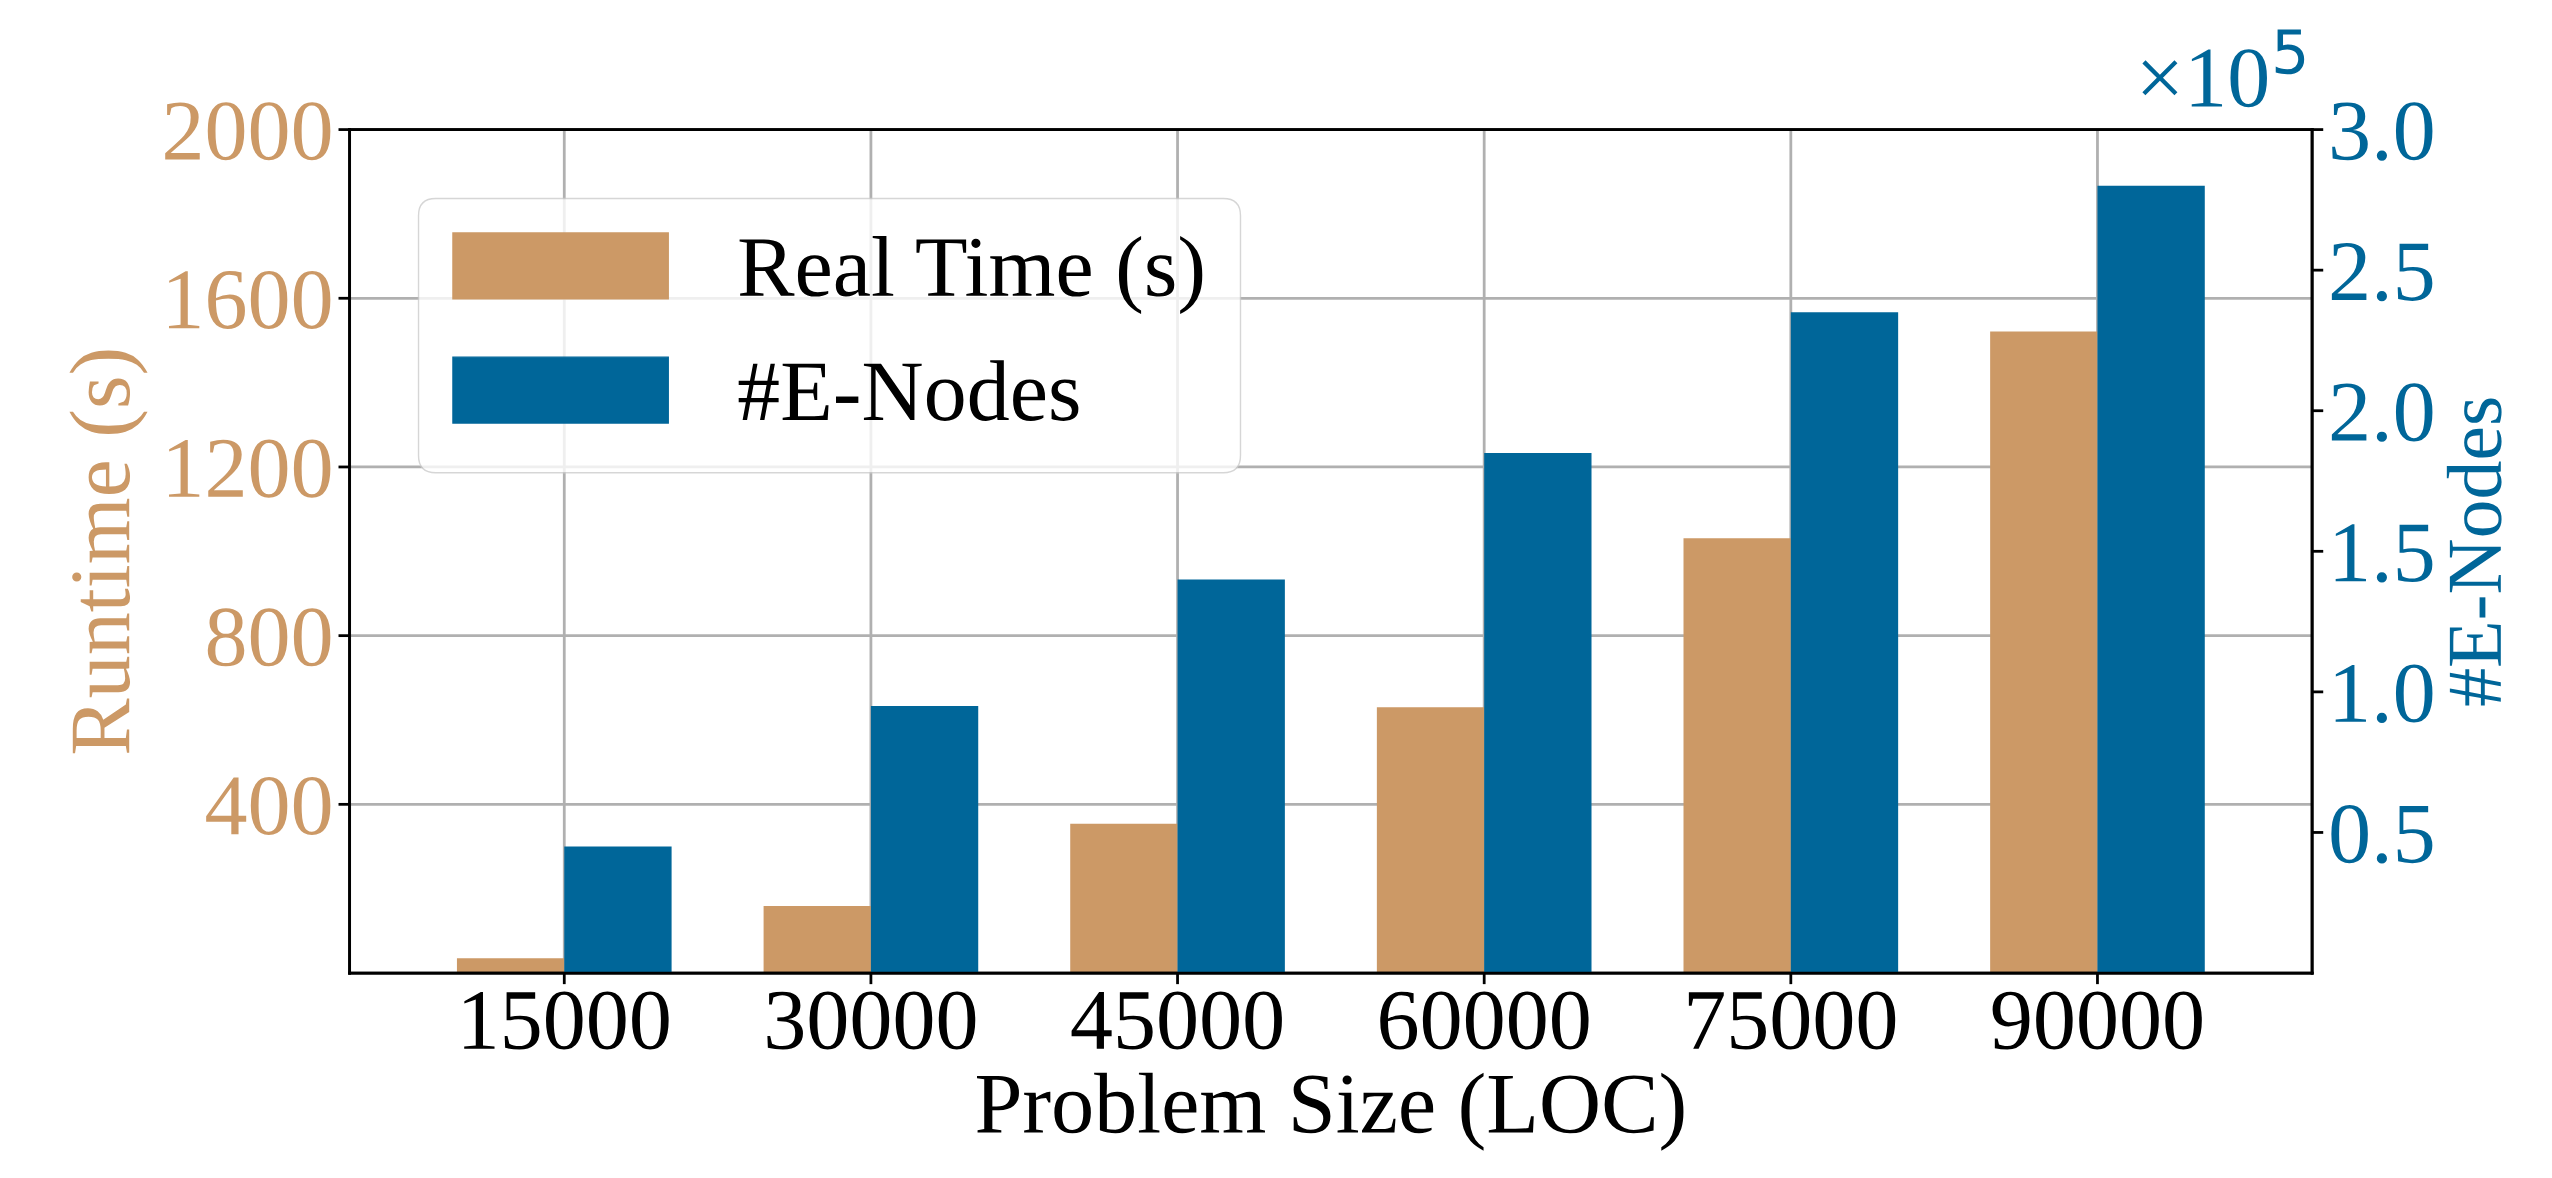 This screenshot has height=1178, width=2552. Describe the element at coordinates (2382, 412) in the screenshot. I see `y2-tick-label: 2.0` at that location.